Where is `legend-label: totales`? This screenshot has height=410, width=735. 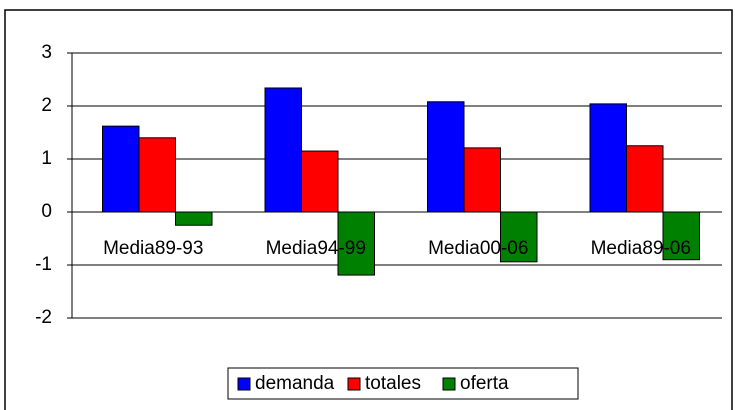 legend-label: totales is located at coordinates (393, 383).